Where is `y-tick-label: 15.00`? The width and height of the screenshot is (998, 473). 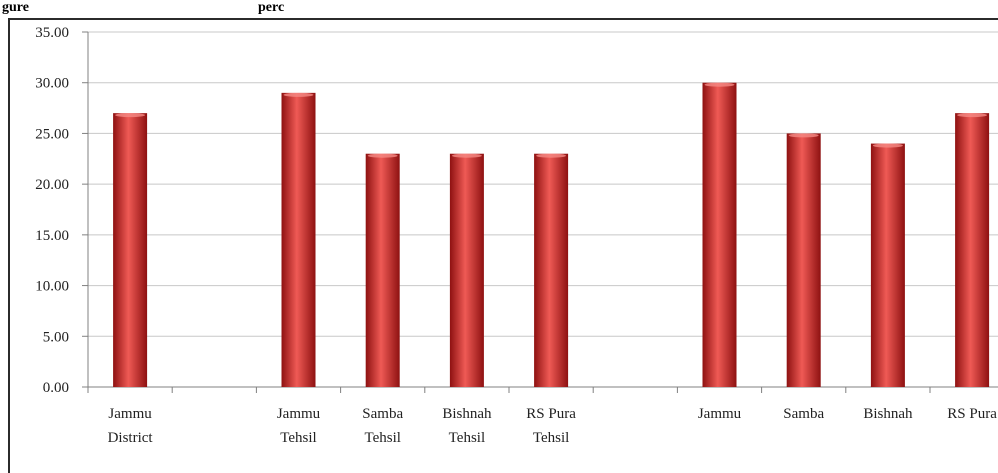 y-tick-label: 15.00 is located at coordinates (52, 236).